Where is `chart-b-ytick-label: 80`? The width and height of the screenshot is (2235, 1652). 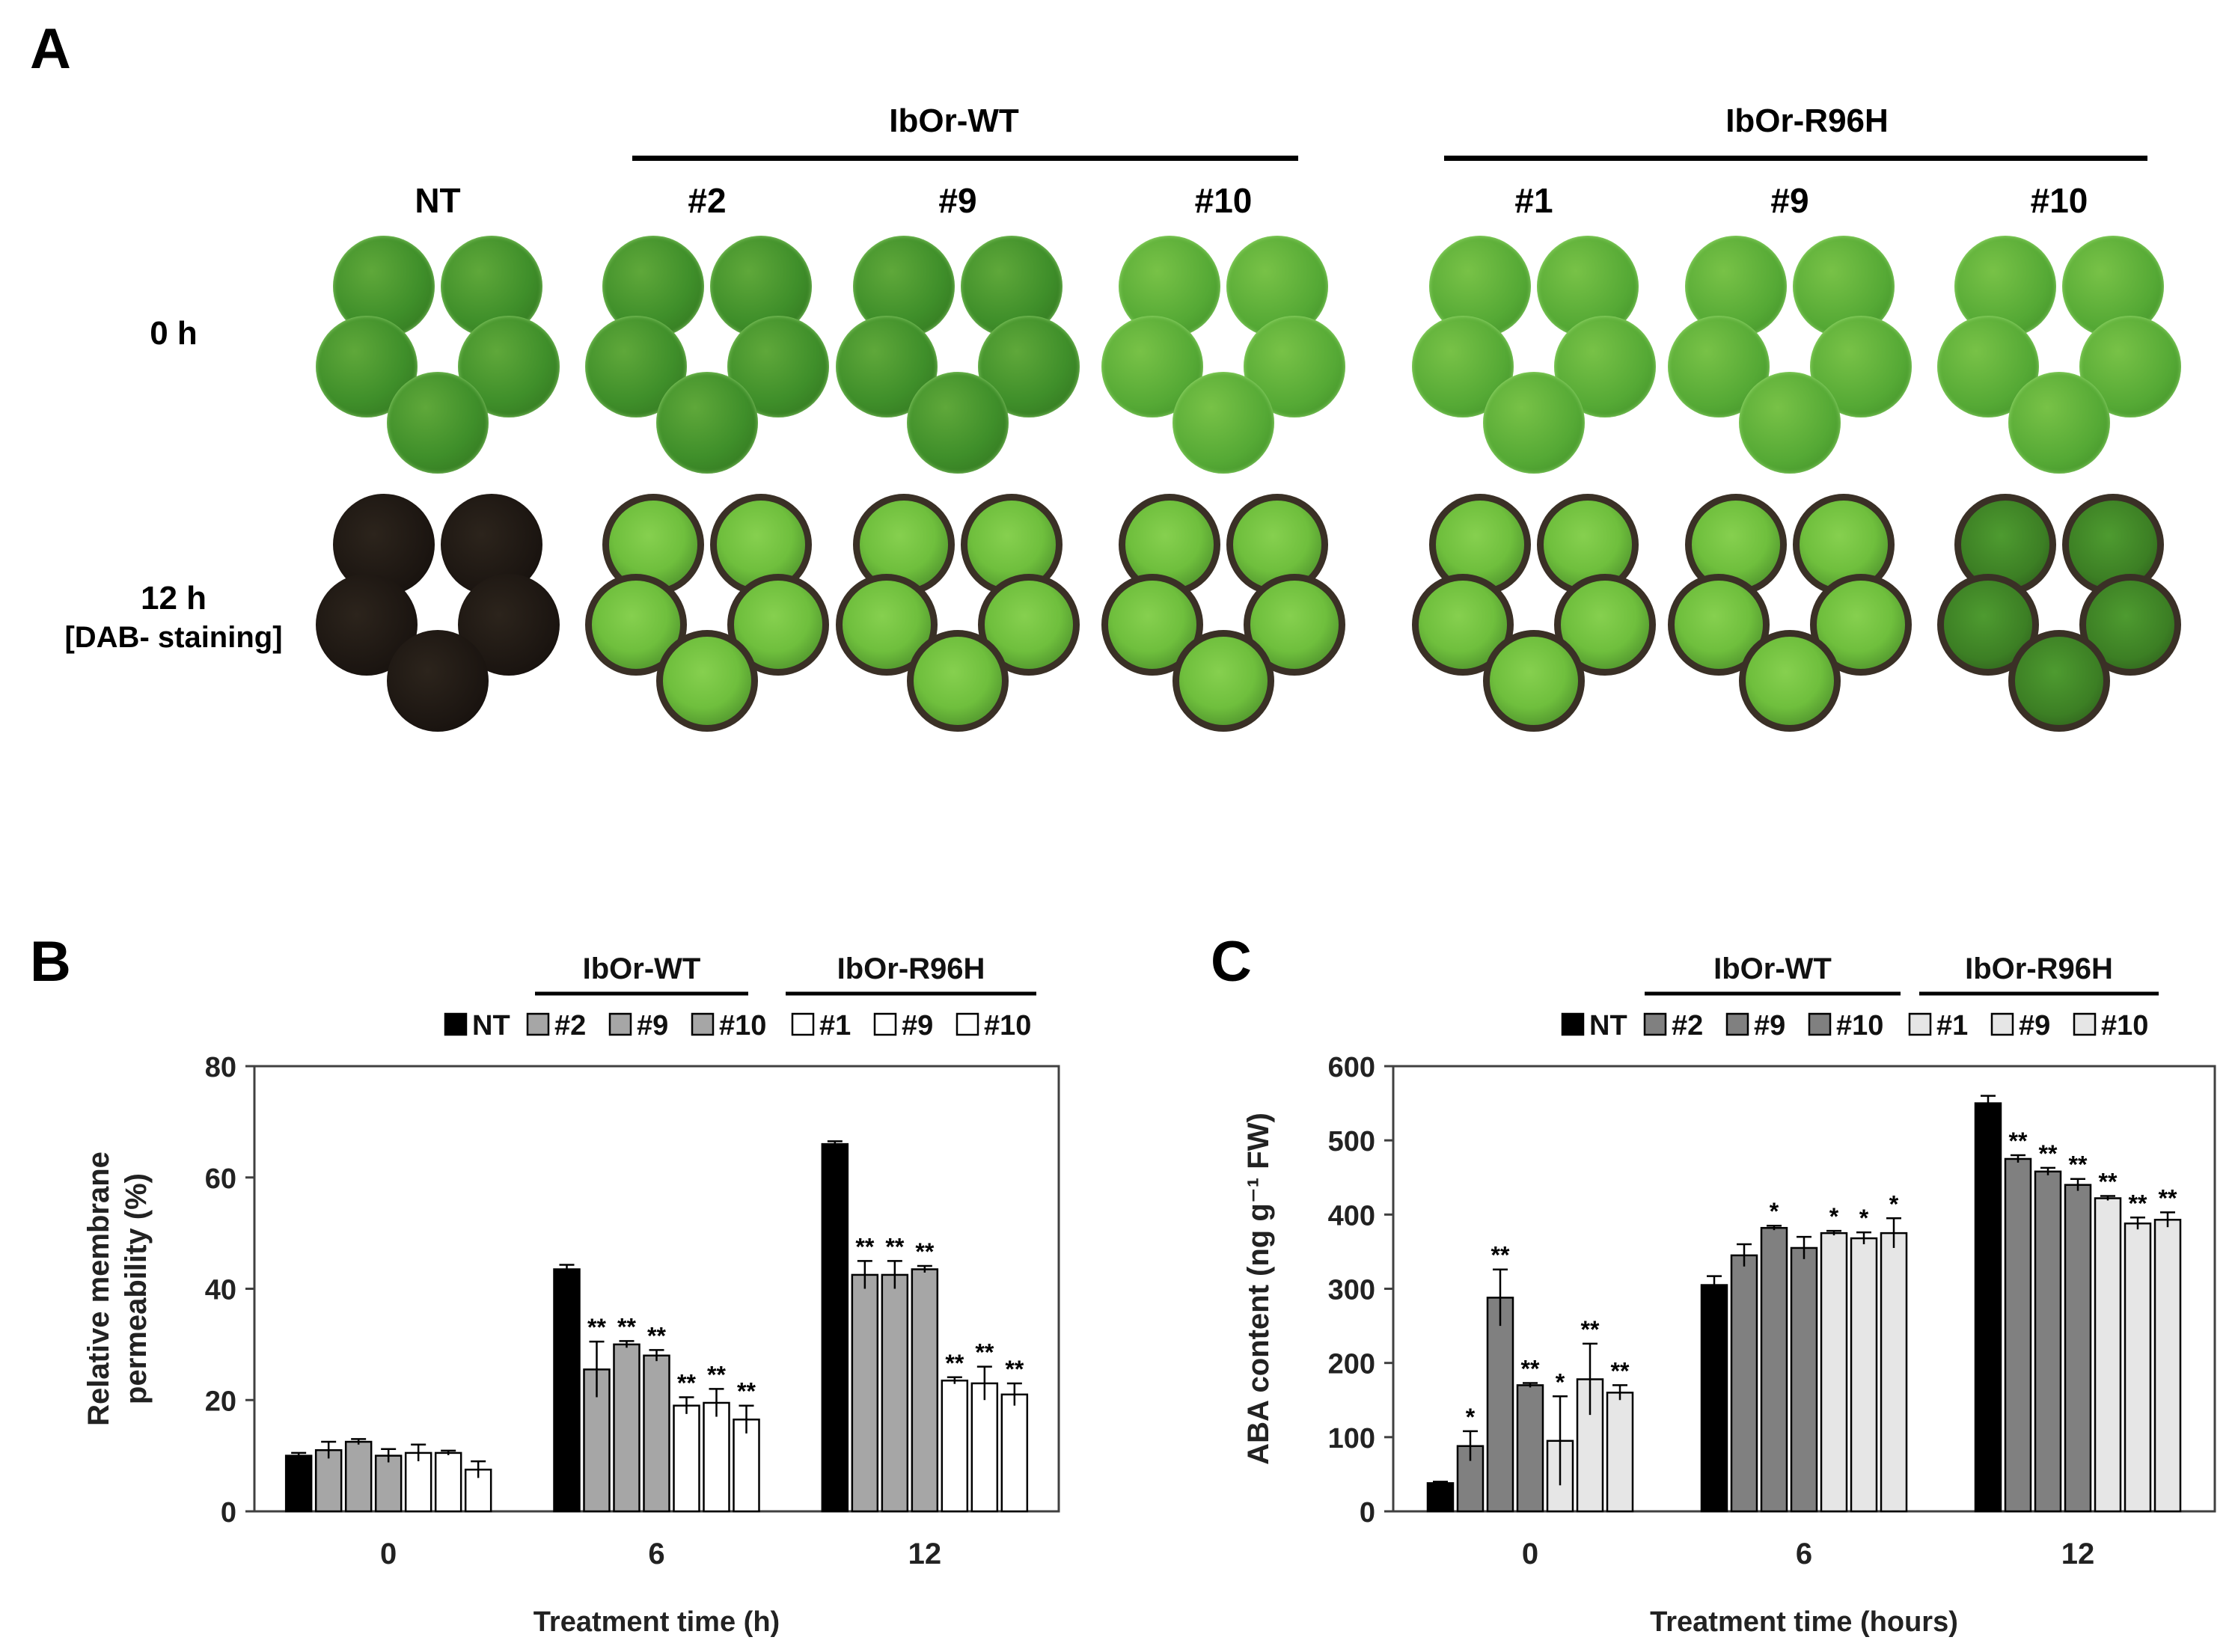 chart-b-ytick-label: 80 is located at coordinates (220, 1067).